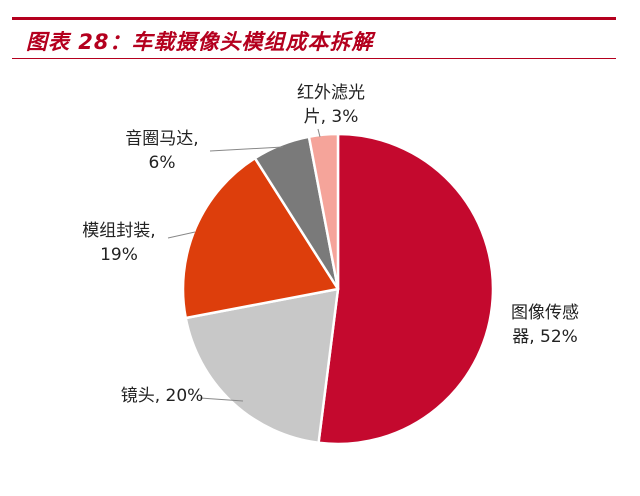 The image size is (640, 496). I want to click on figure-title: 图表 28：车载摄像头模组成本拆解, so click(200, 42).